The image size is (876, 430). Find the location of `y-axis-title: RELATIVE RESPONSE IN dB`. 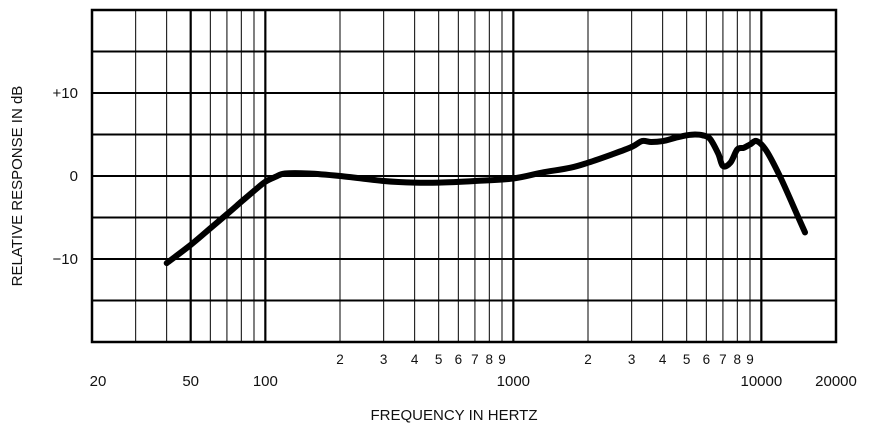

y-axis-title: RELATIVE RESPONSE IN dB is located at coordinates (17, 186).